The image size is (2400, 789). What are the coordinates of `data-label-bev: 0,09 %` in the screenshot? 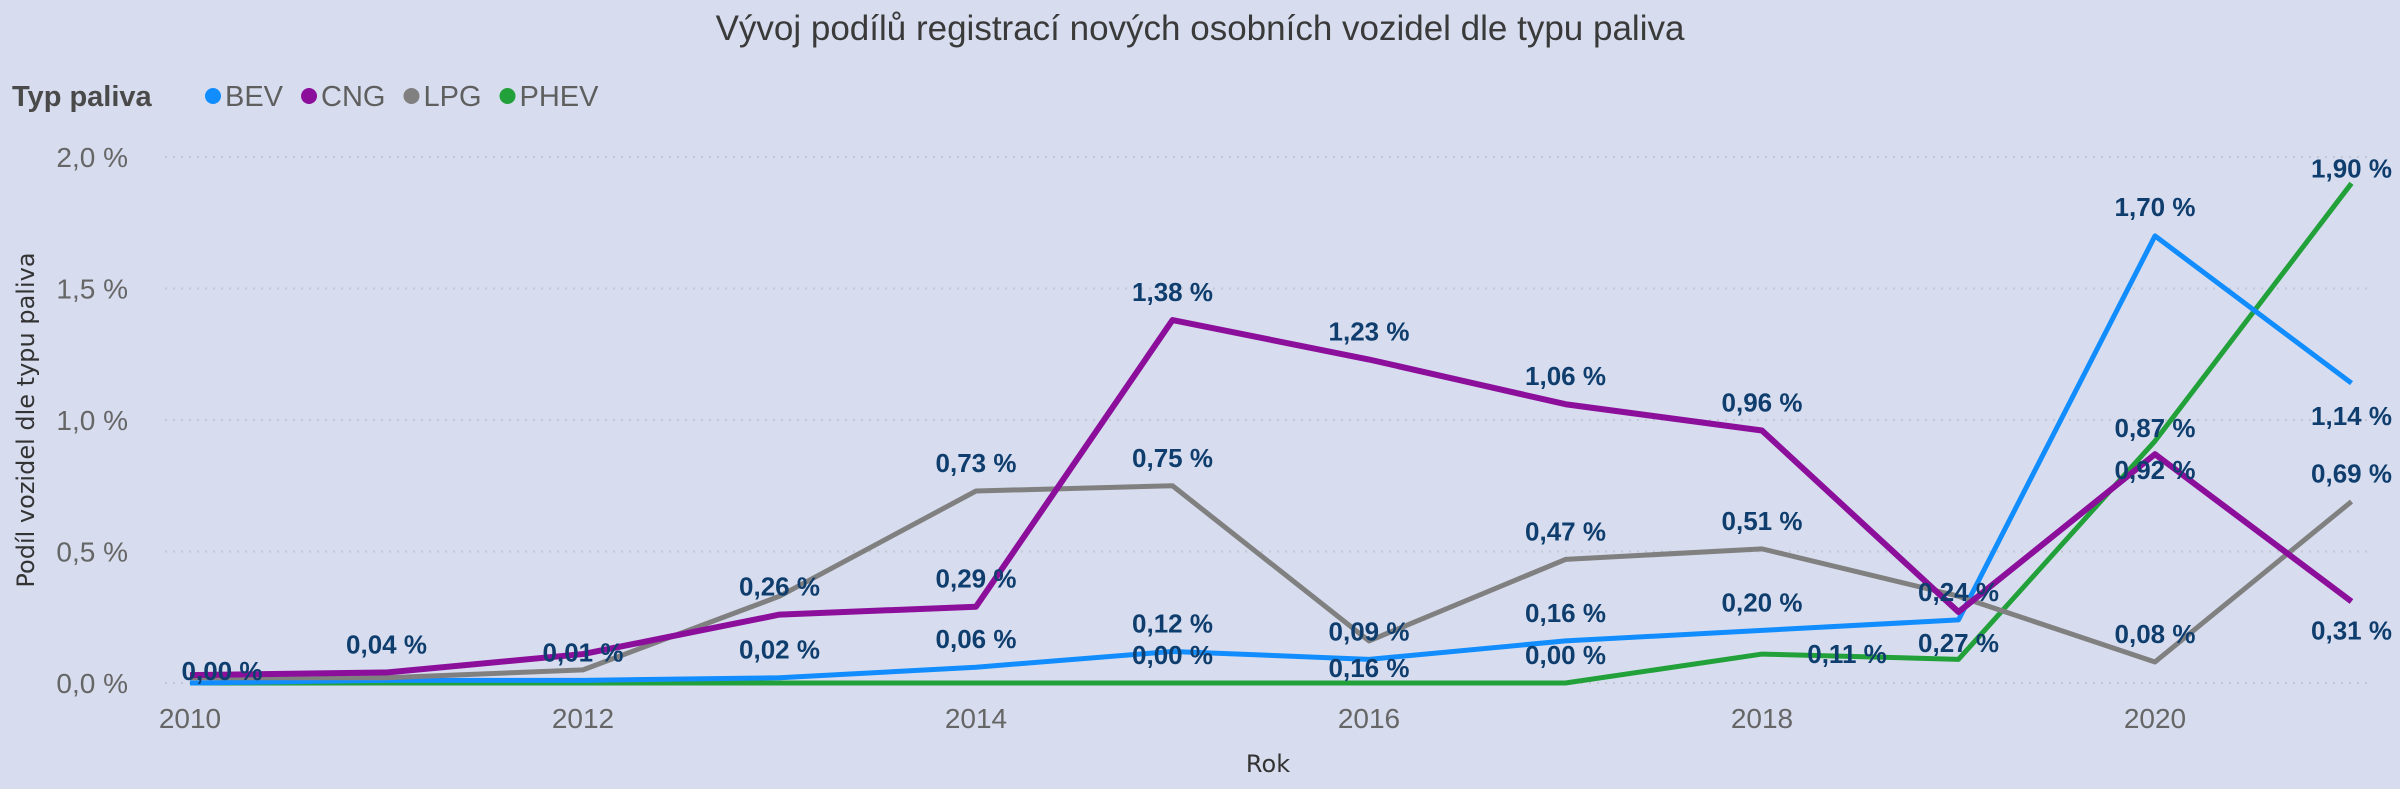 It's located at (1369, 631).